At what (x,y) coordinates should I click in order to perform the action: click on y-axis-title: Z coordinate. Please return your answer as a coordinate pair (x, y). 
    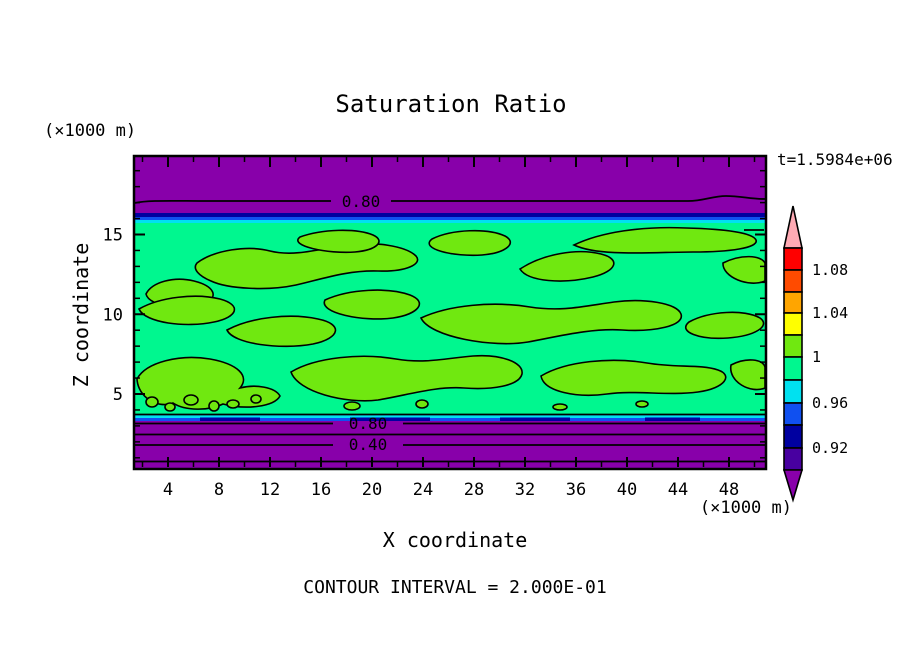
    Looking at the image, I should click on (81, 315).